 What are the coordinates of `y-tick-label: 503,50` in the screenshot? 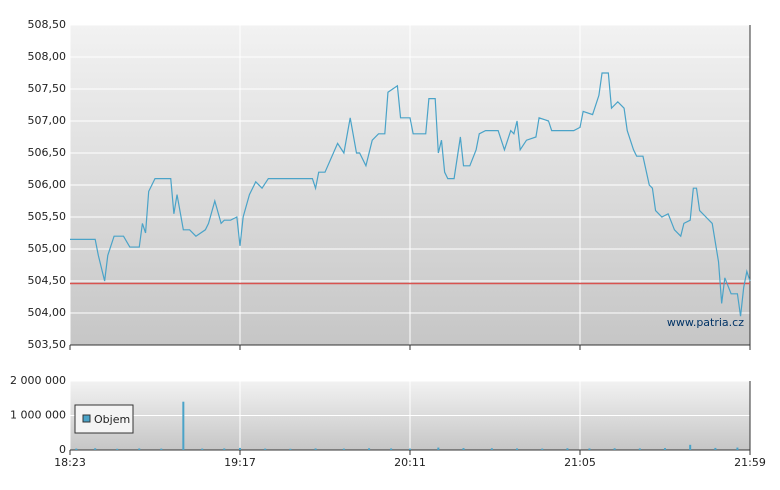 It's located at (47, 344).